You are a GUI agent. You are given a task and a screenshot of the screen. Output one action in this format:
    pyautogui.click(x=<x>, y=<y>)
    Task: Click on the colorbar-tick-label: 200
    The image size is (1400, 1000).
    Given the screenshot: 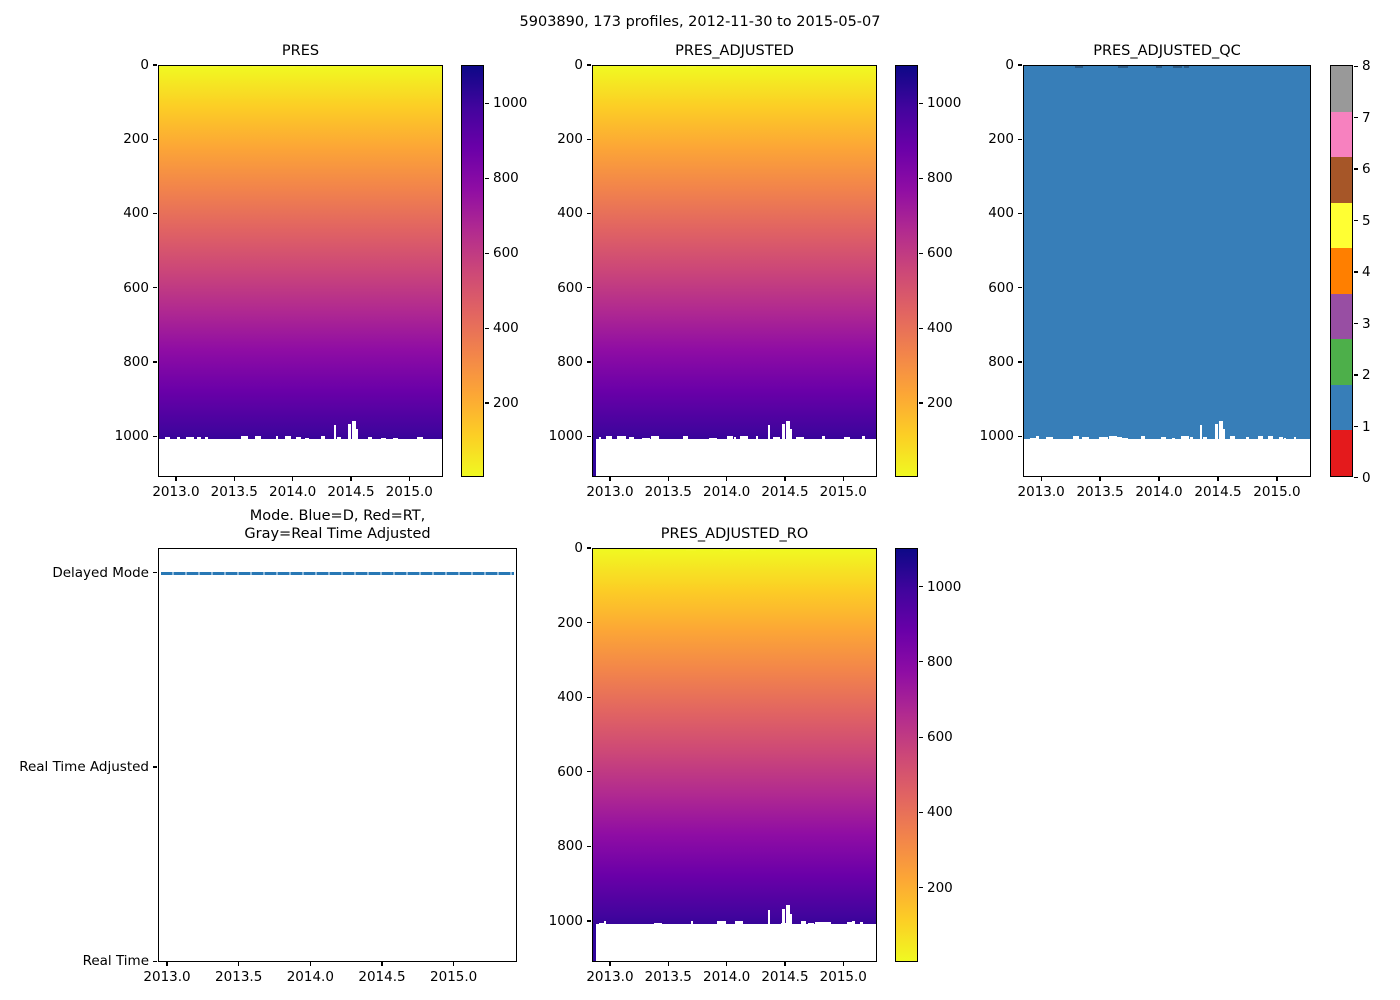 What is the action you would take?
    pyautogui.click(x=506, y=403)
    